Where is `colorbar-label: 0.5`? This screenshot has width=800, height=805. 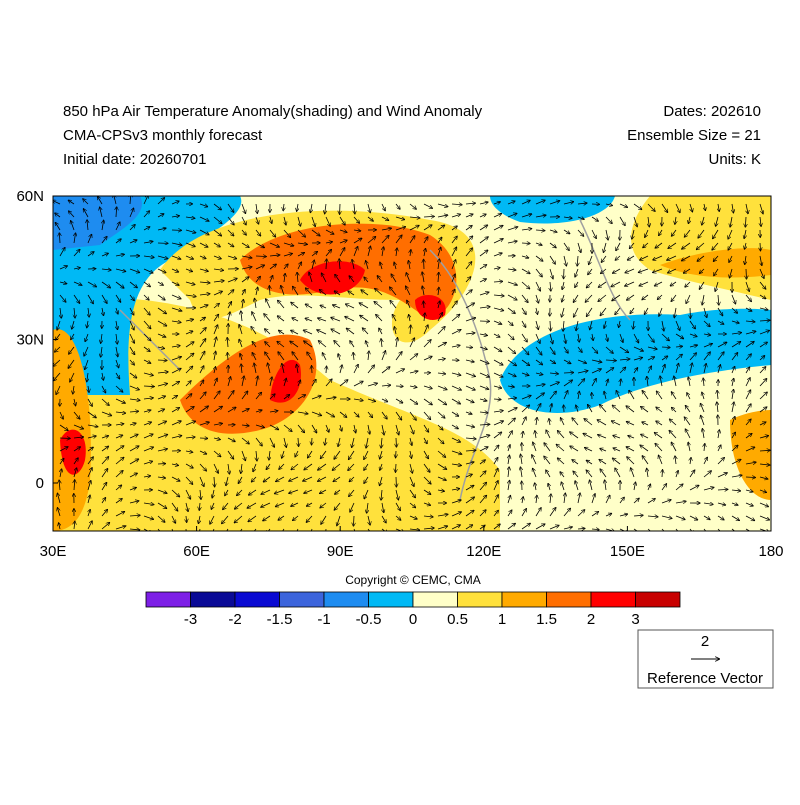
colorbar-label: 0.5 is located at coordinates (457, 619).